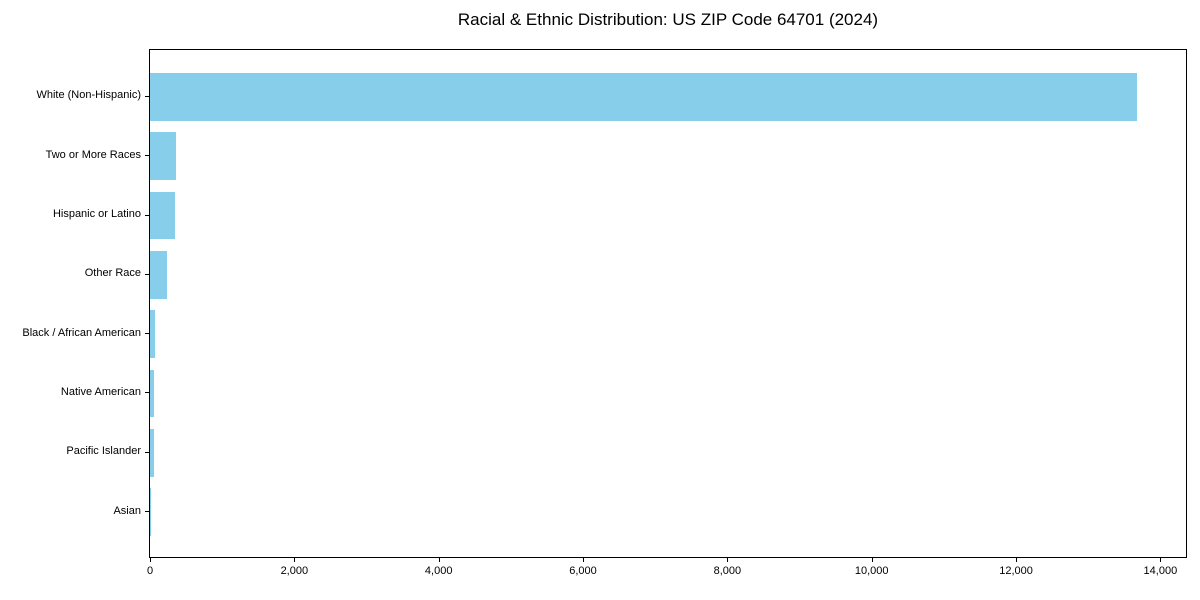 The height and width of the screenshot is (600, 1200). What do you see at coordinates (93, 154) in the screenshot?
I see `y-axis-label-two-or-more-races: Two or More Races` at bounding box center [93, 154].